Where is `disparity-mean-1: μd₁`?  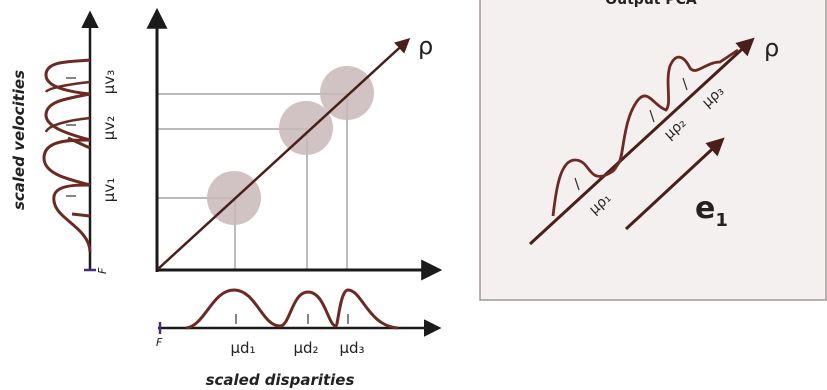
disparity-mean-1: μd₁ is located at coordinates (242, 348).